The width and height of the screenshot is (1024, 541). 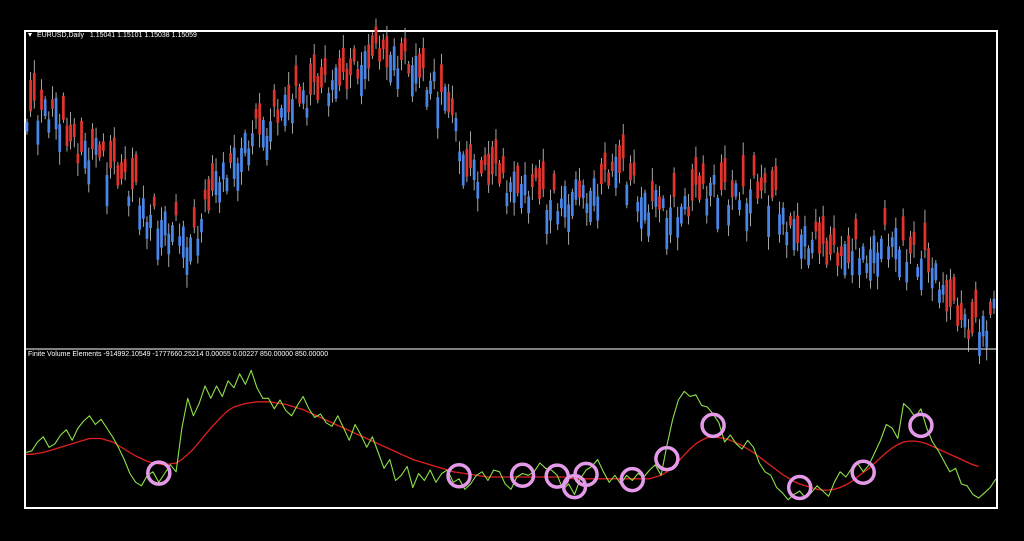 I want to click on ohlc-label: 1.15041 1.15101 1.15038 1.15059, so click(x=143, y=35).